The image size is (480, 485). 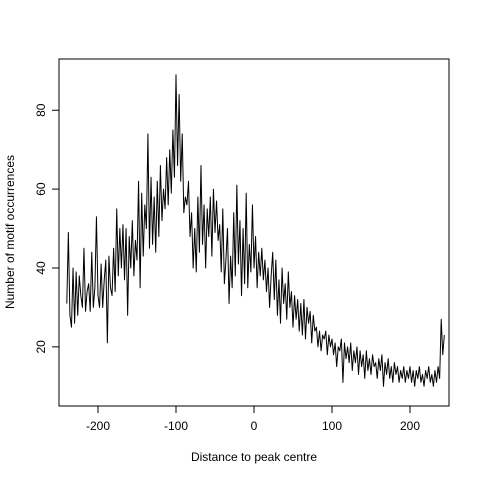 What do you see at coordinates (41, 189) in the screenshot?
I see `y-tick-label: 60` at bounding box center [41, 189].